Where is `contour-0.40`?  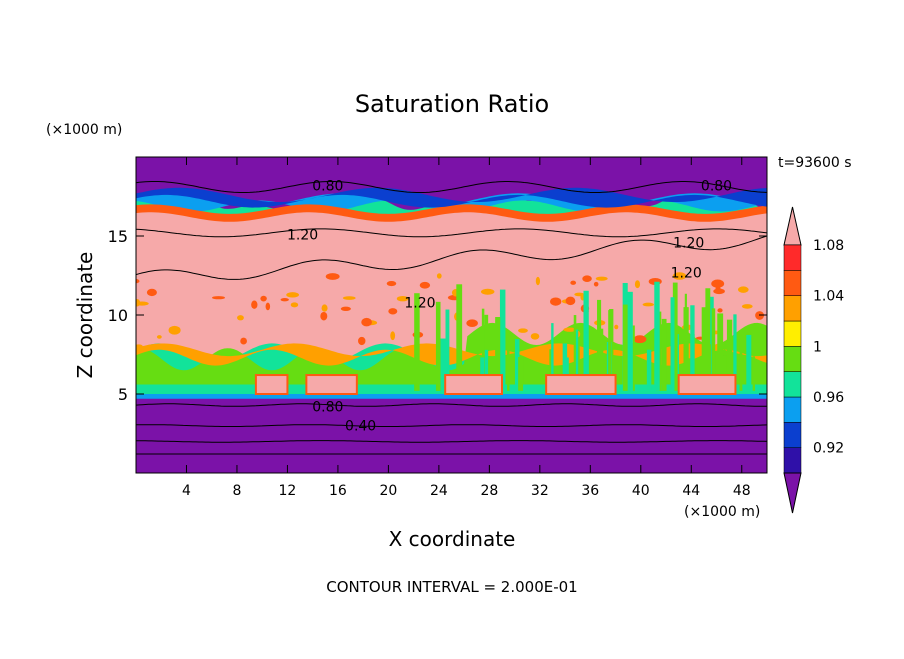 contour-0.40 is located at coordinates (451, 425).